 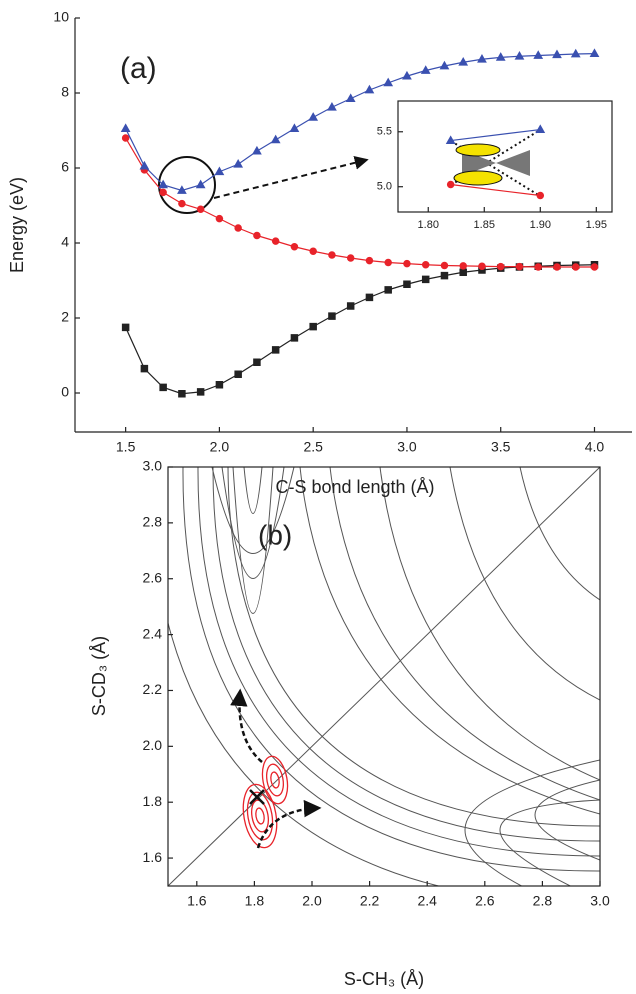 What do you see at coordinates (595, 447) in the screenshot?
I see `x-tick-label: 4.0` at bounding box center [595, 447].